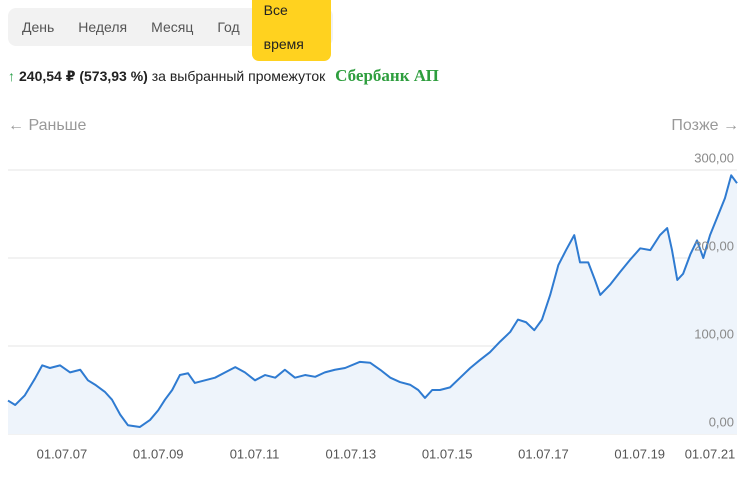 Image resolution: width=747 pixels, height=477 pixels. I want to click on period-tabs: День Неделя Месяц Год Все время, so click(170, 30).